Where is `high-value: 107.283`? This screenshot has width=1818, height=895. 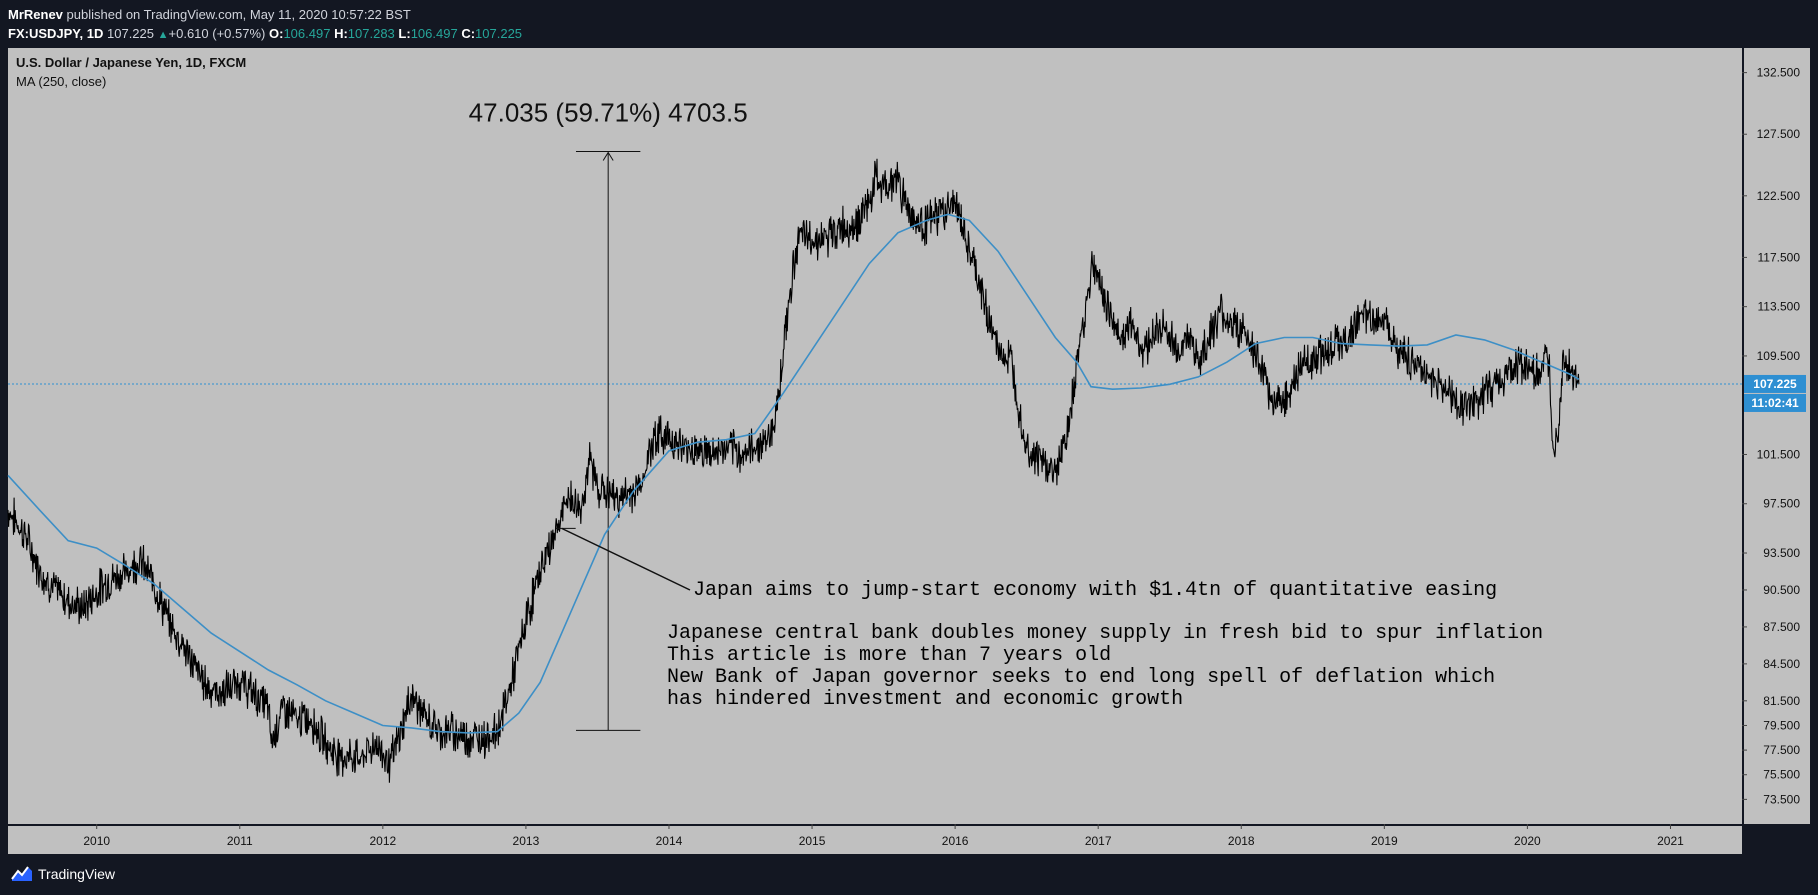
high-value: 107.283 is located at coordinates (371, 33).